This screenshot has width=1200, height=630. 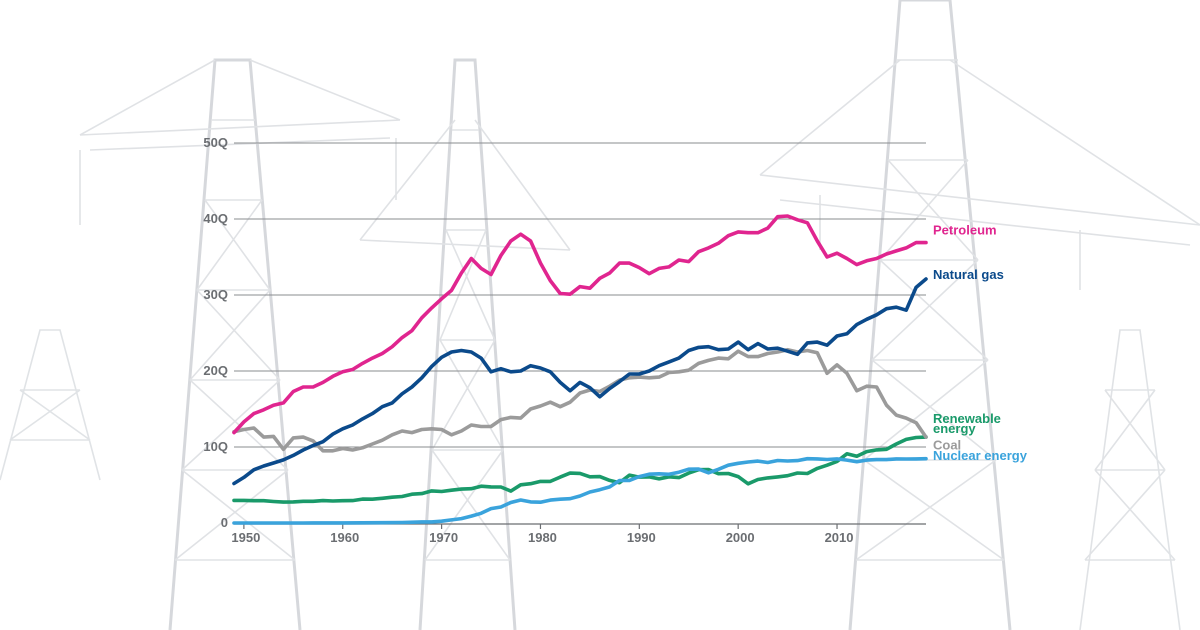 What do you see at coordinates (968, 274) in the screenshot?
I see `series-label-natural-gas: Natural gas` at bounding box center [968, 274].